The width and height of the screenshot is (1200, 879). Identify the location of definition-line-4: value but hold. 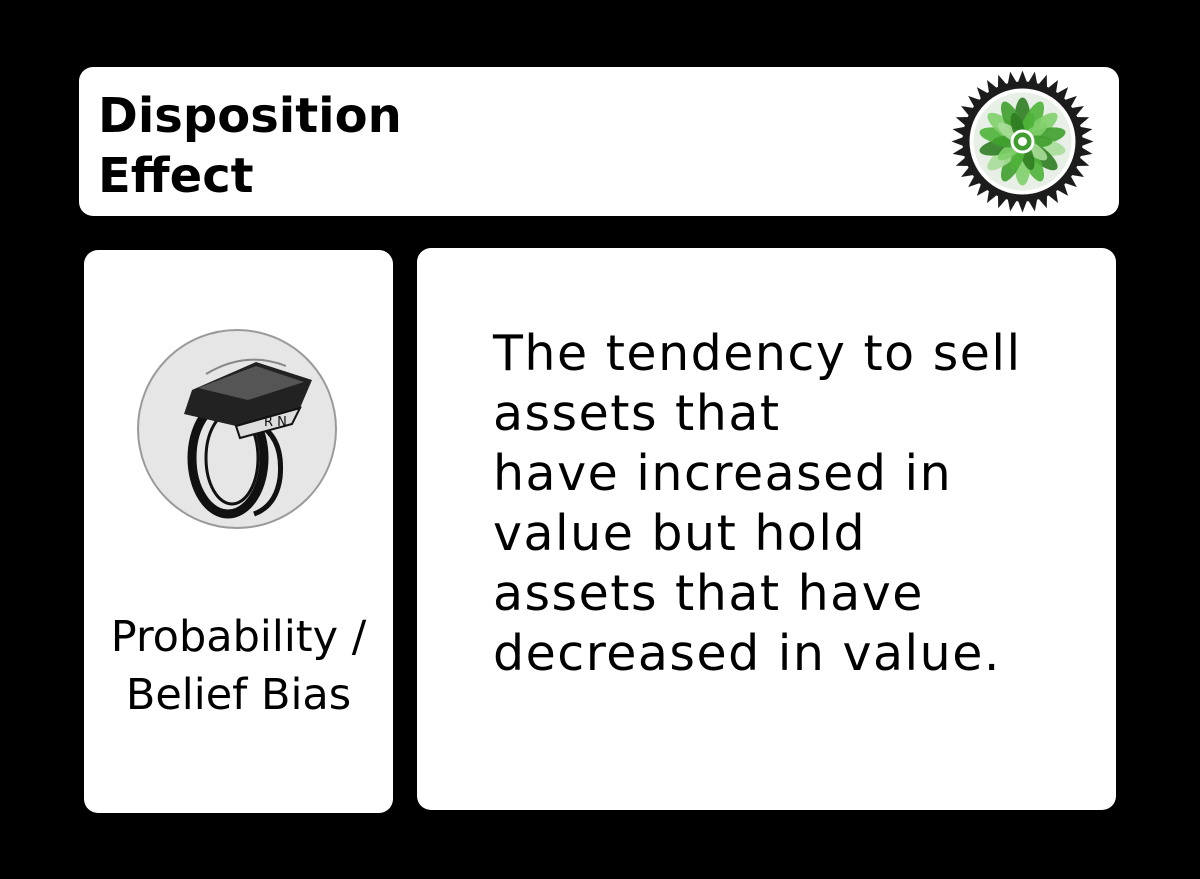
(680, 533).